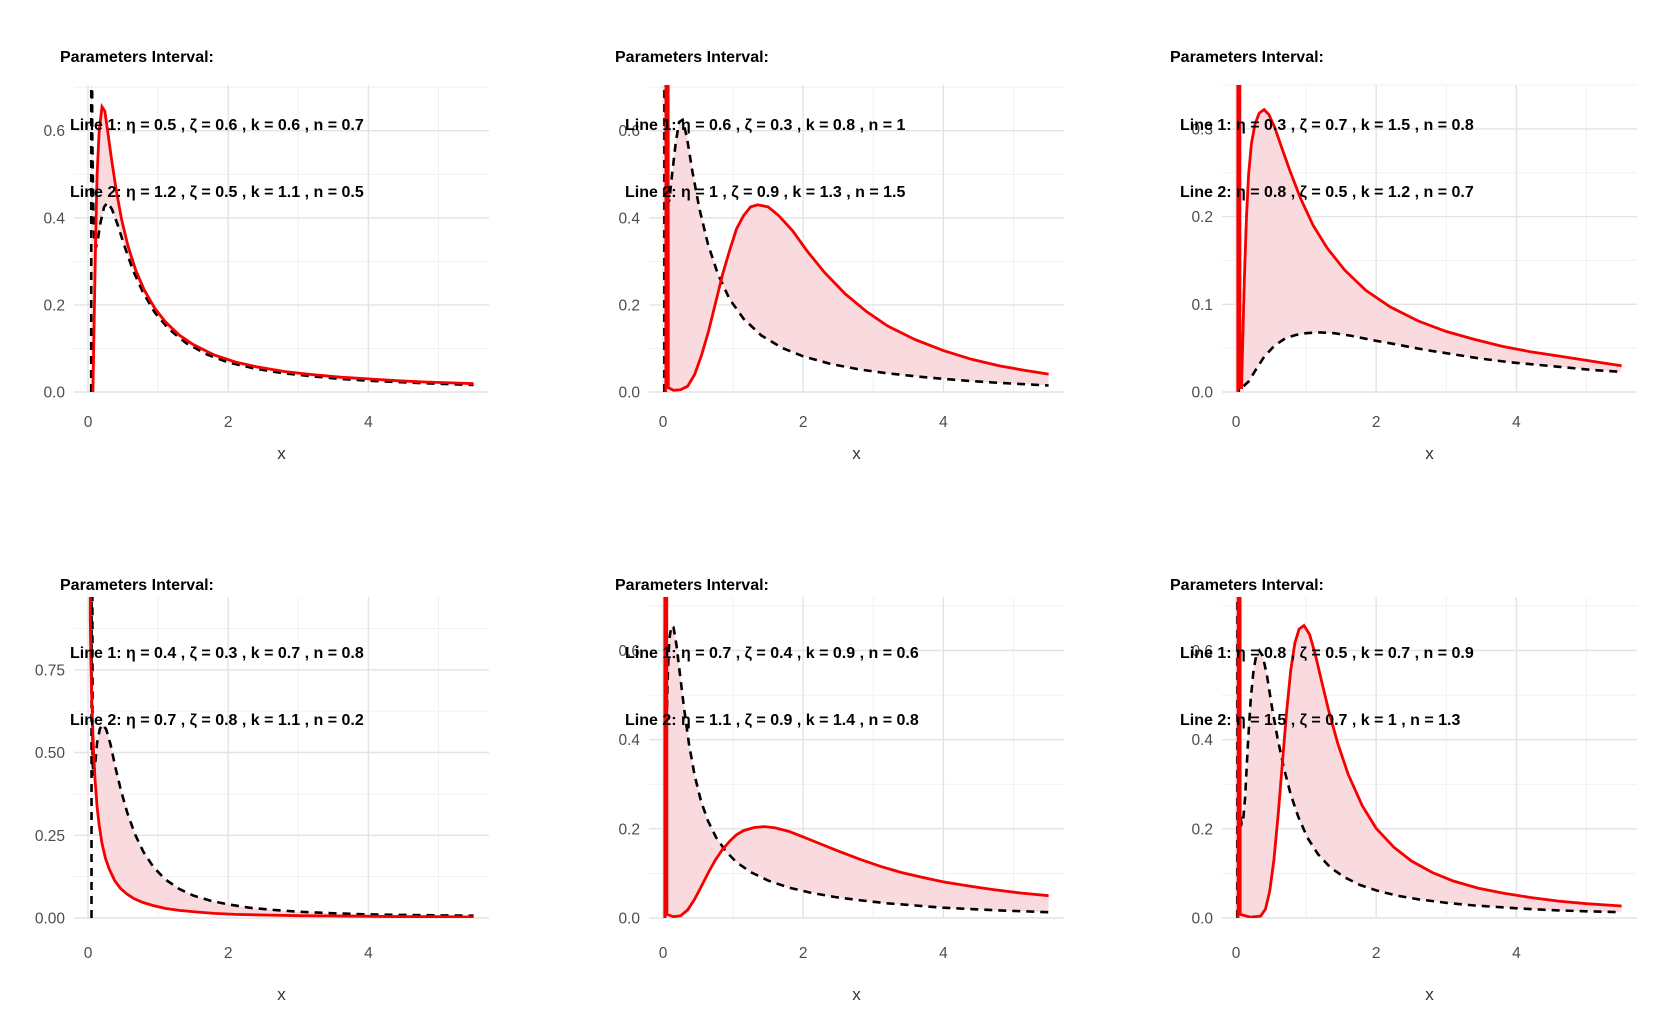  Describe the element at coordinates (50, 753) in the screenshot. I see `y-tick-label: 0.50` at that location.